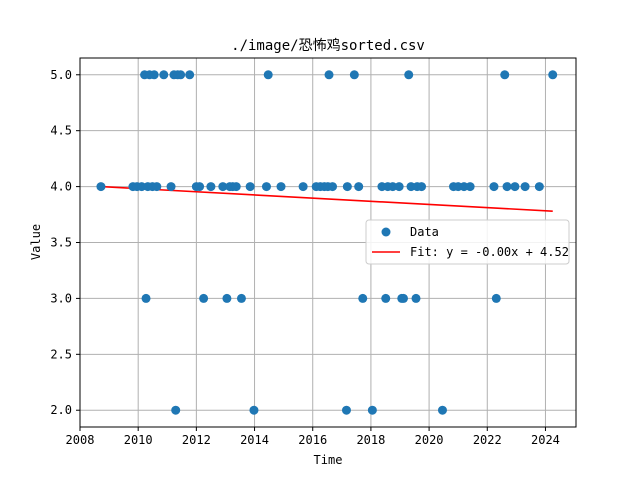 The width and height of the screenshot is (640, 480). Describe the element at coordinates (61, 410) in the screenshot. I see `y-tick-label: 2.0` at that location.